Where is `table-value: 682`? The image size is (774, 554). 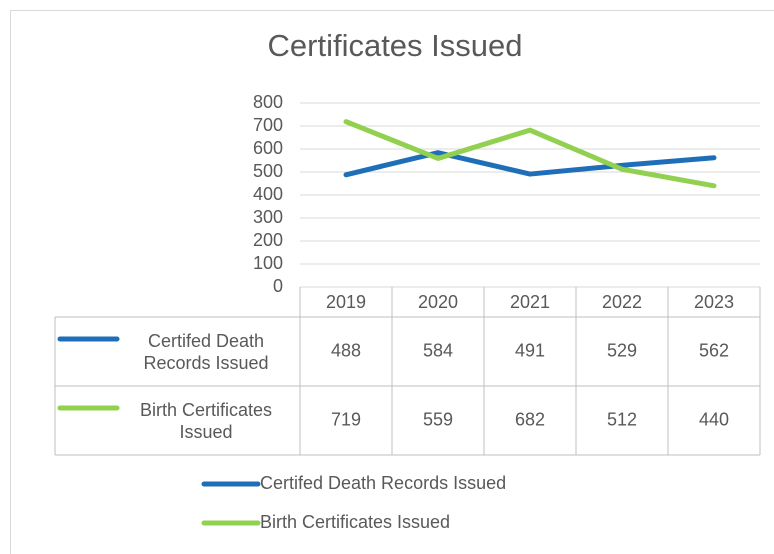 table-value: 682 is located at coordinates (530, 419).